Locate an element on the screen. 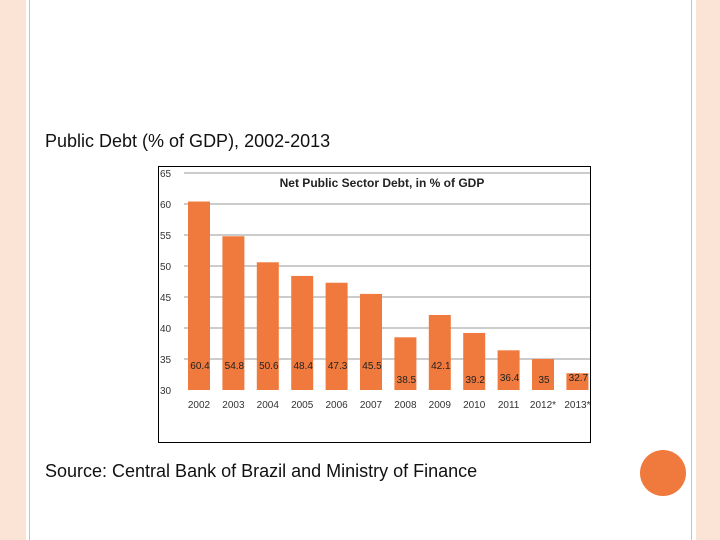  value-label: 45.5 is located at coordinates (372, 366).